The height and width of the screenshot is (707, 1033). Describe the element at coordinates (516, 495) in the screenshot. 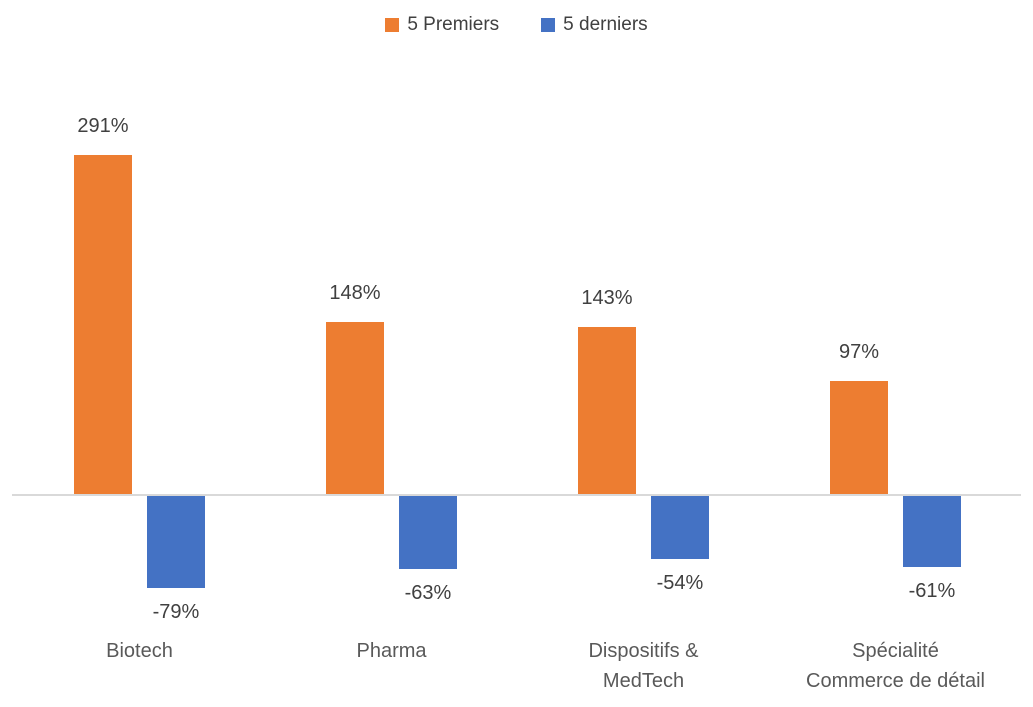

I see `x-axis-line` at that location.